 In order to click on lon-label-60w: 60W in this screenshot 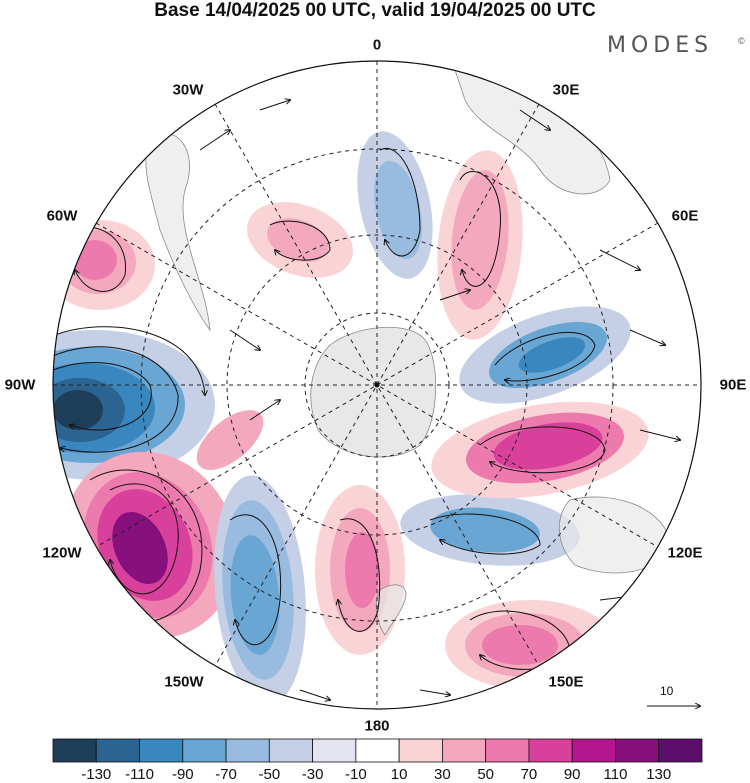, I will do `click(62, 216)`.